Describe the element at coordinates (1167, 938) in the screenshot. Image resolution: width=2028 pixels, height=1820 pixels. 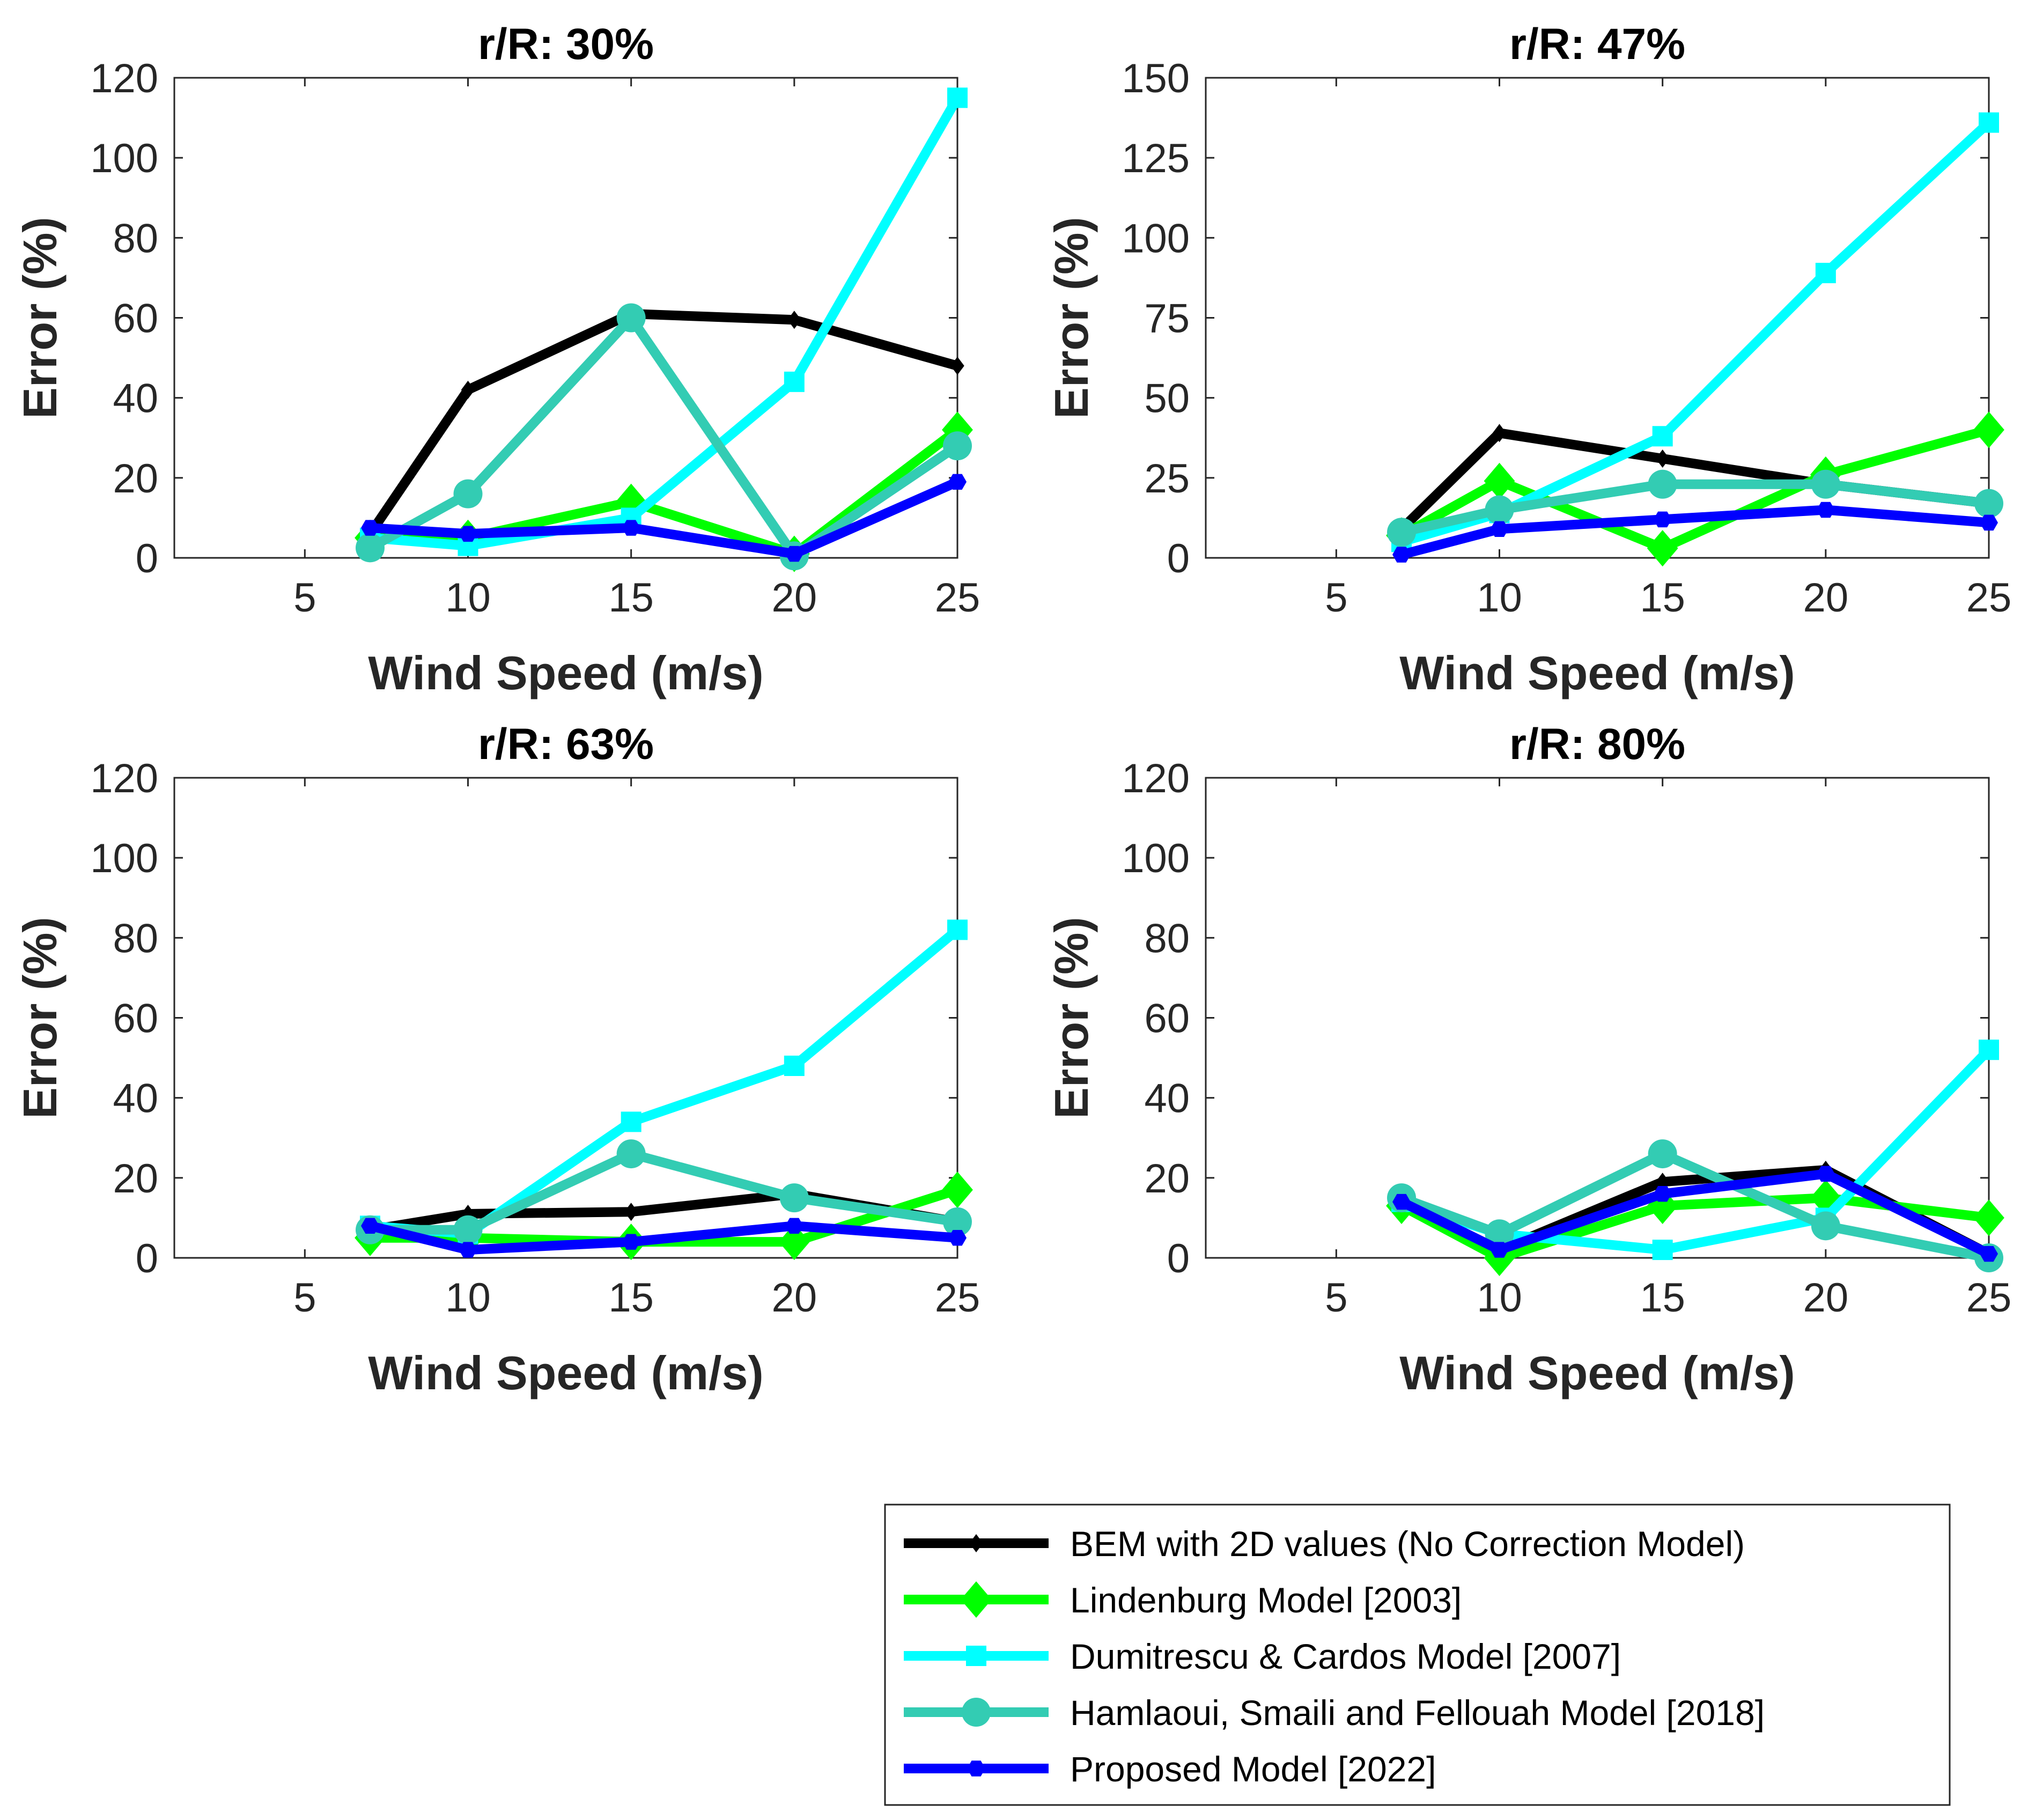
I see `y-tick-label: 80` at that location.